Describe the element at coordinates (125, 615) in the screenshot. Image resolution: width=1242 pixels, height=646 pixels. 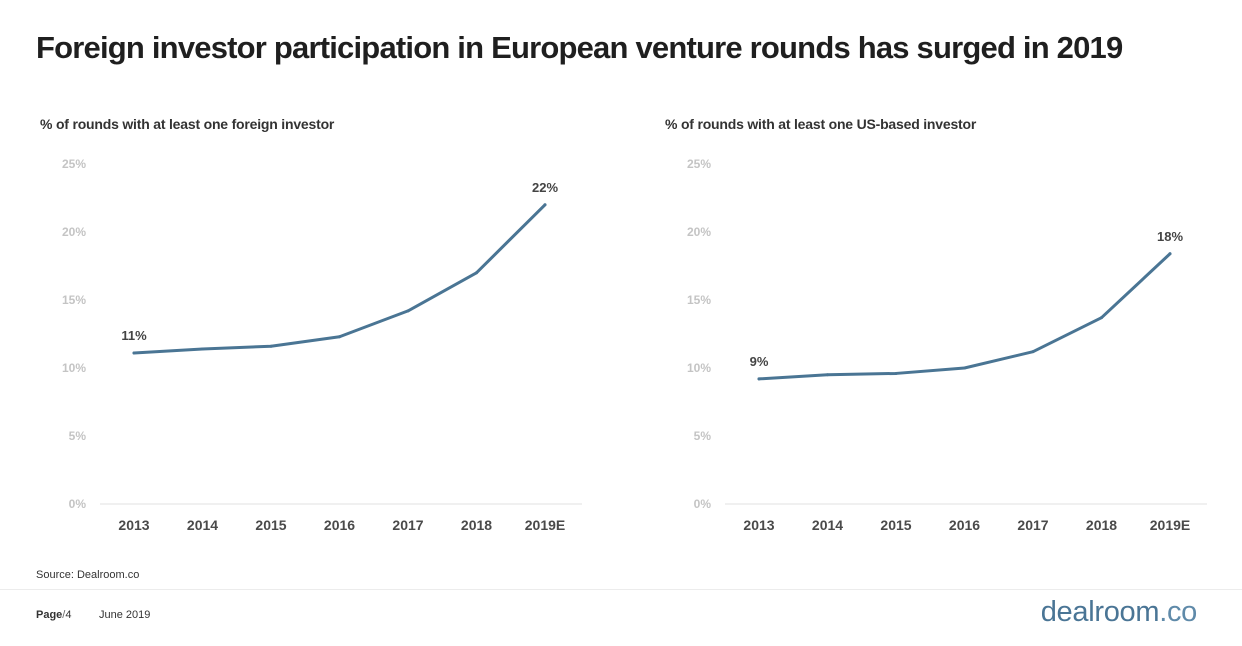
I see `report-date: June 2019` at that location.